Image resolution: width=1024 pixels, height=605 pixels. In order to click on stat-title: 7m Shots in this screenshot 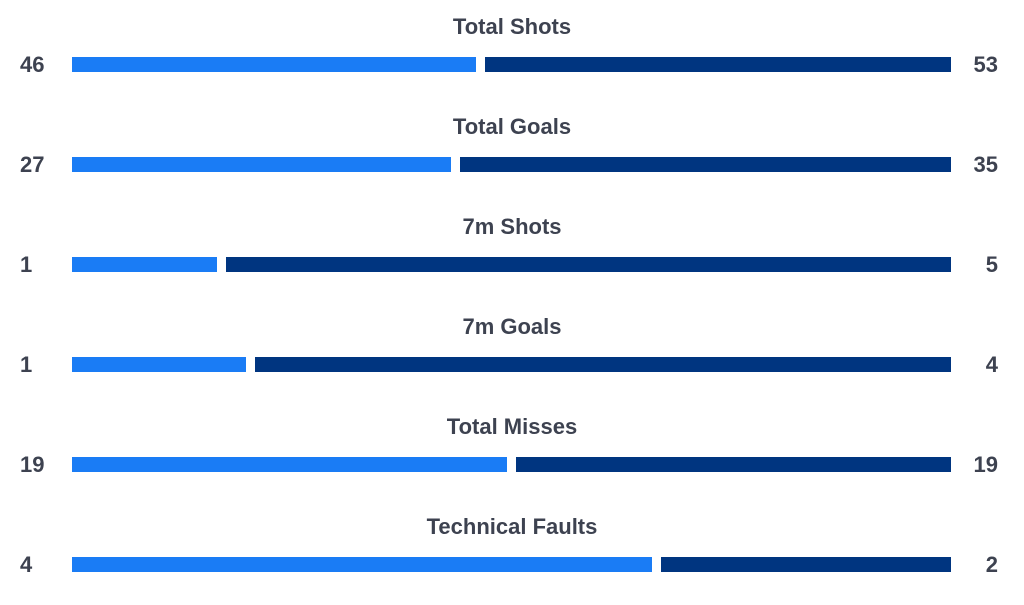, I will do `click(512, 226)`.